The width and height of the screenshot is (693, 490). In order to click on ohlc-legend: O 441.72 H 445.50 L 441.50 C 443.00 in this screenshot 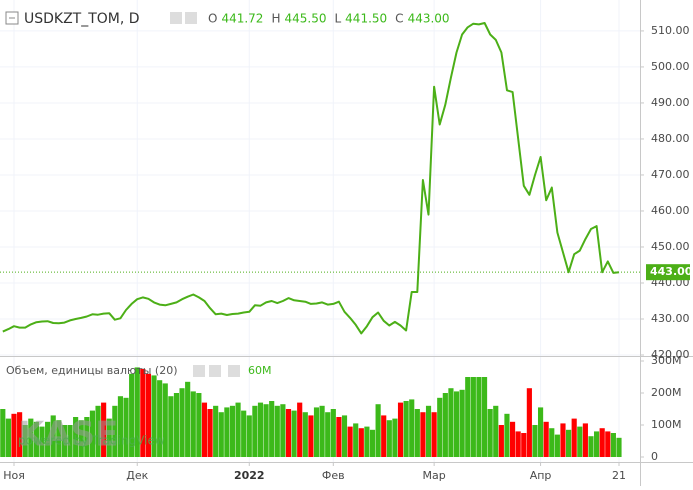, I will do `click(329, 19)`.